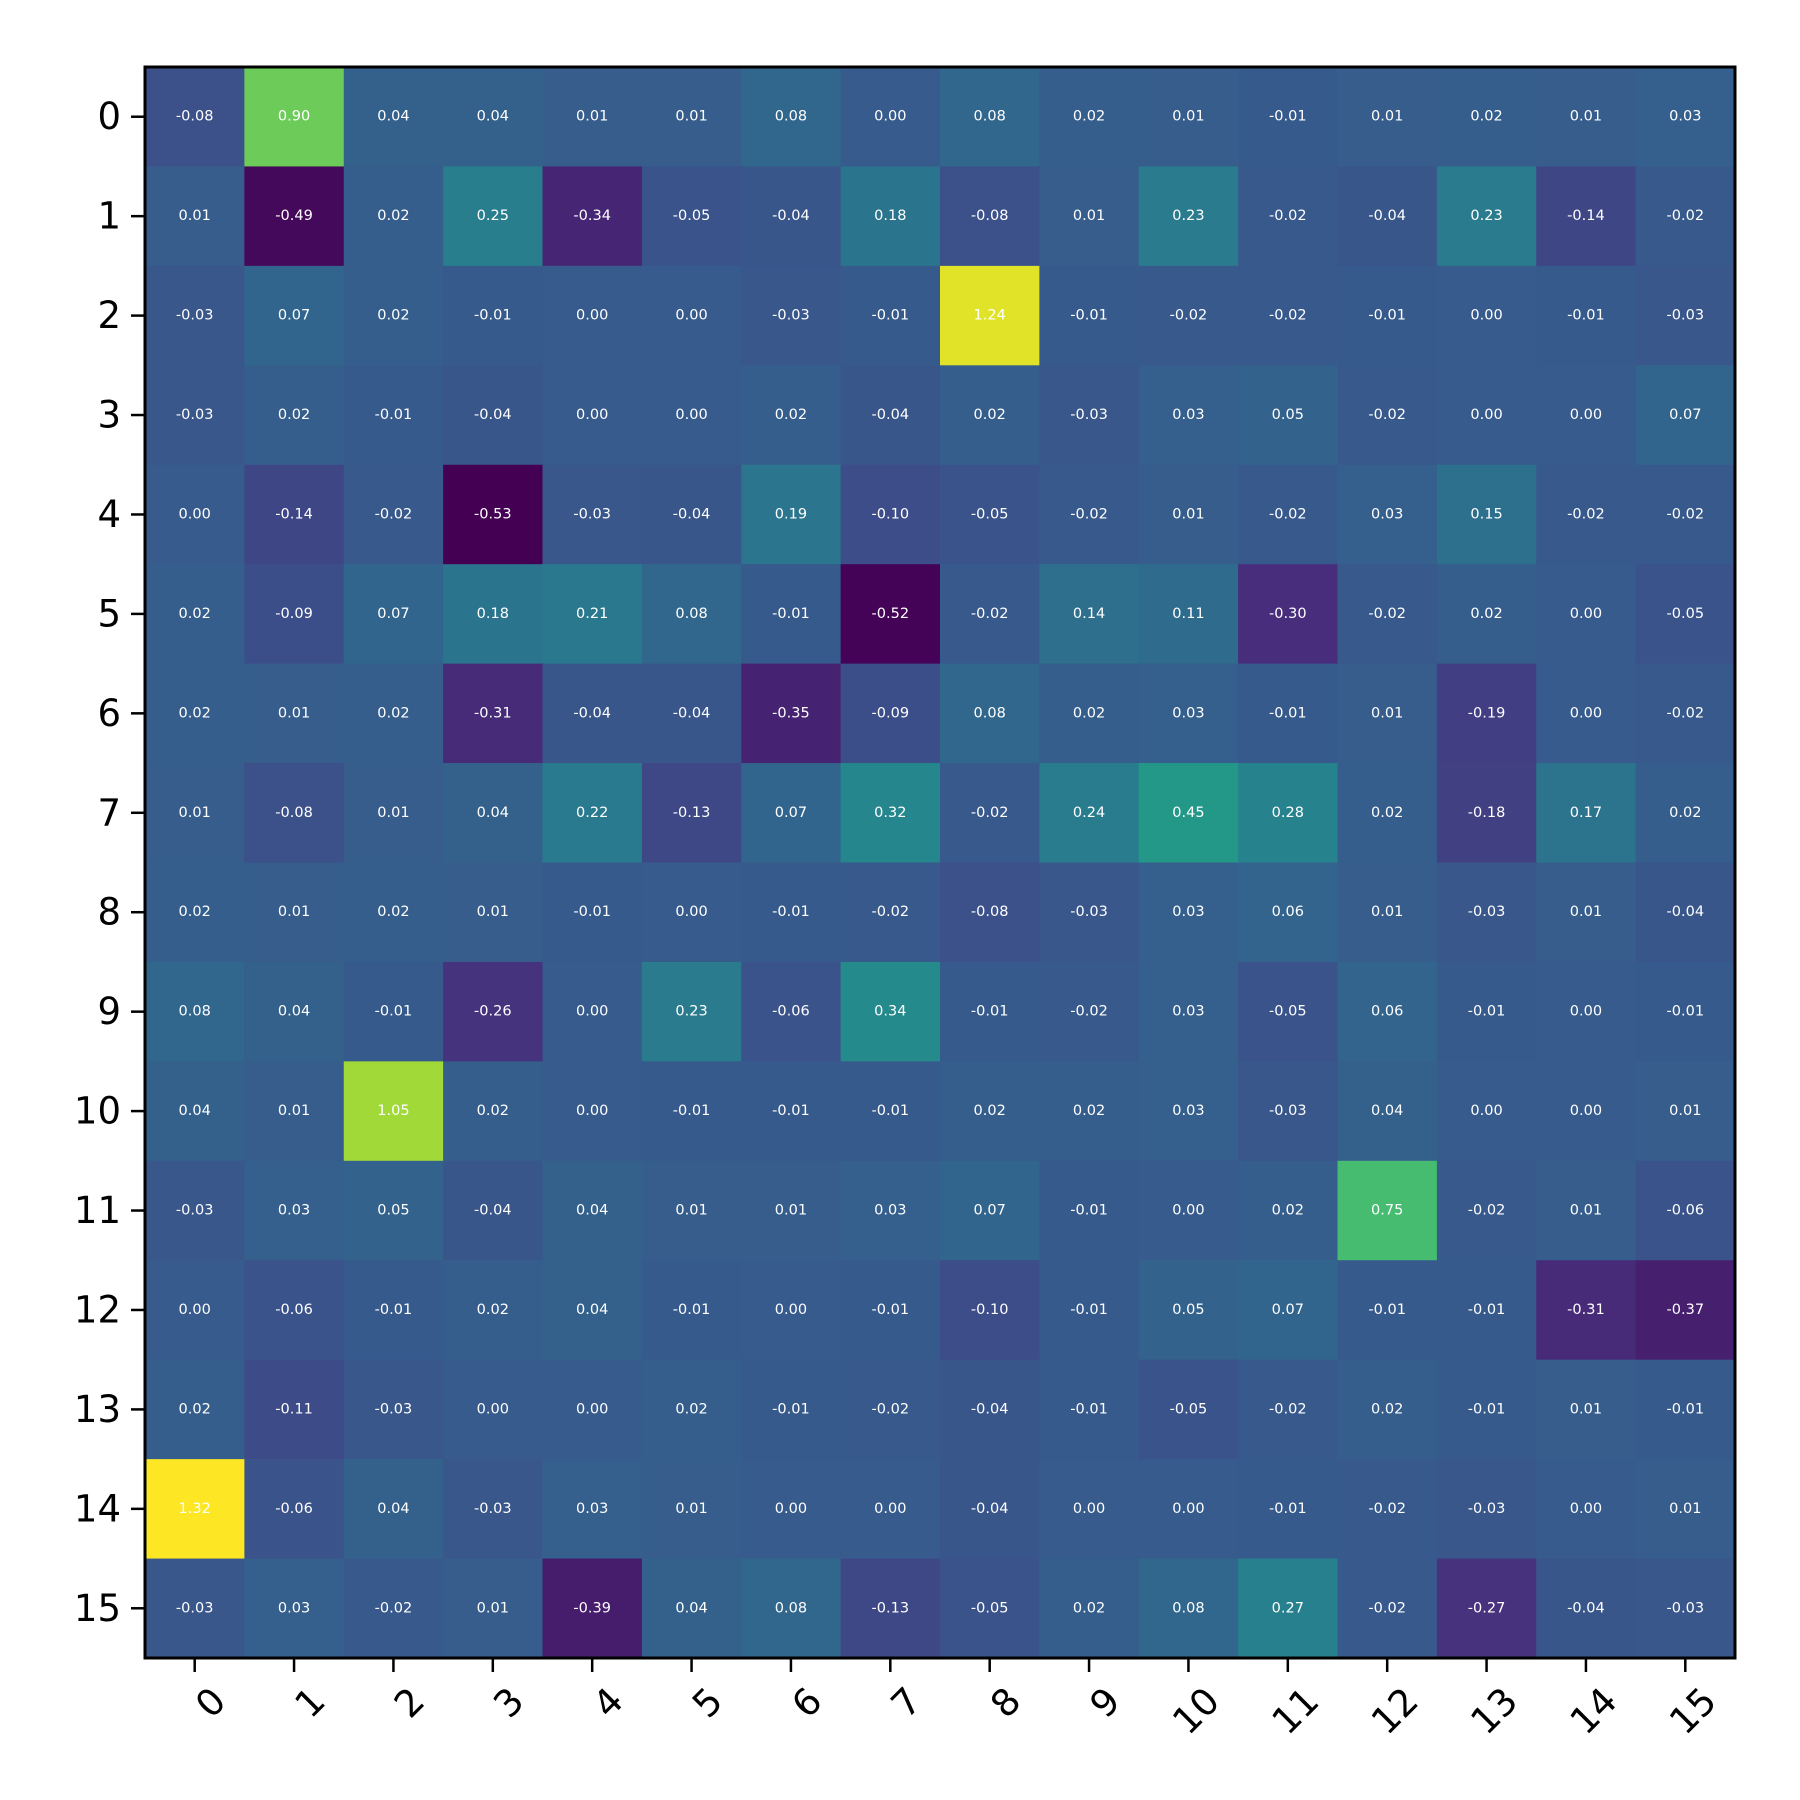  Describe the element at coordinates (97, 1210) in the screenshot. I see `y-tick-label: 11` at that location.